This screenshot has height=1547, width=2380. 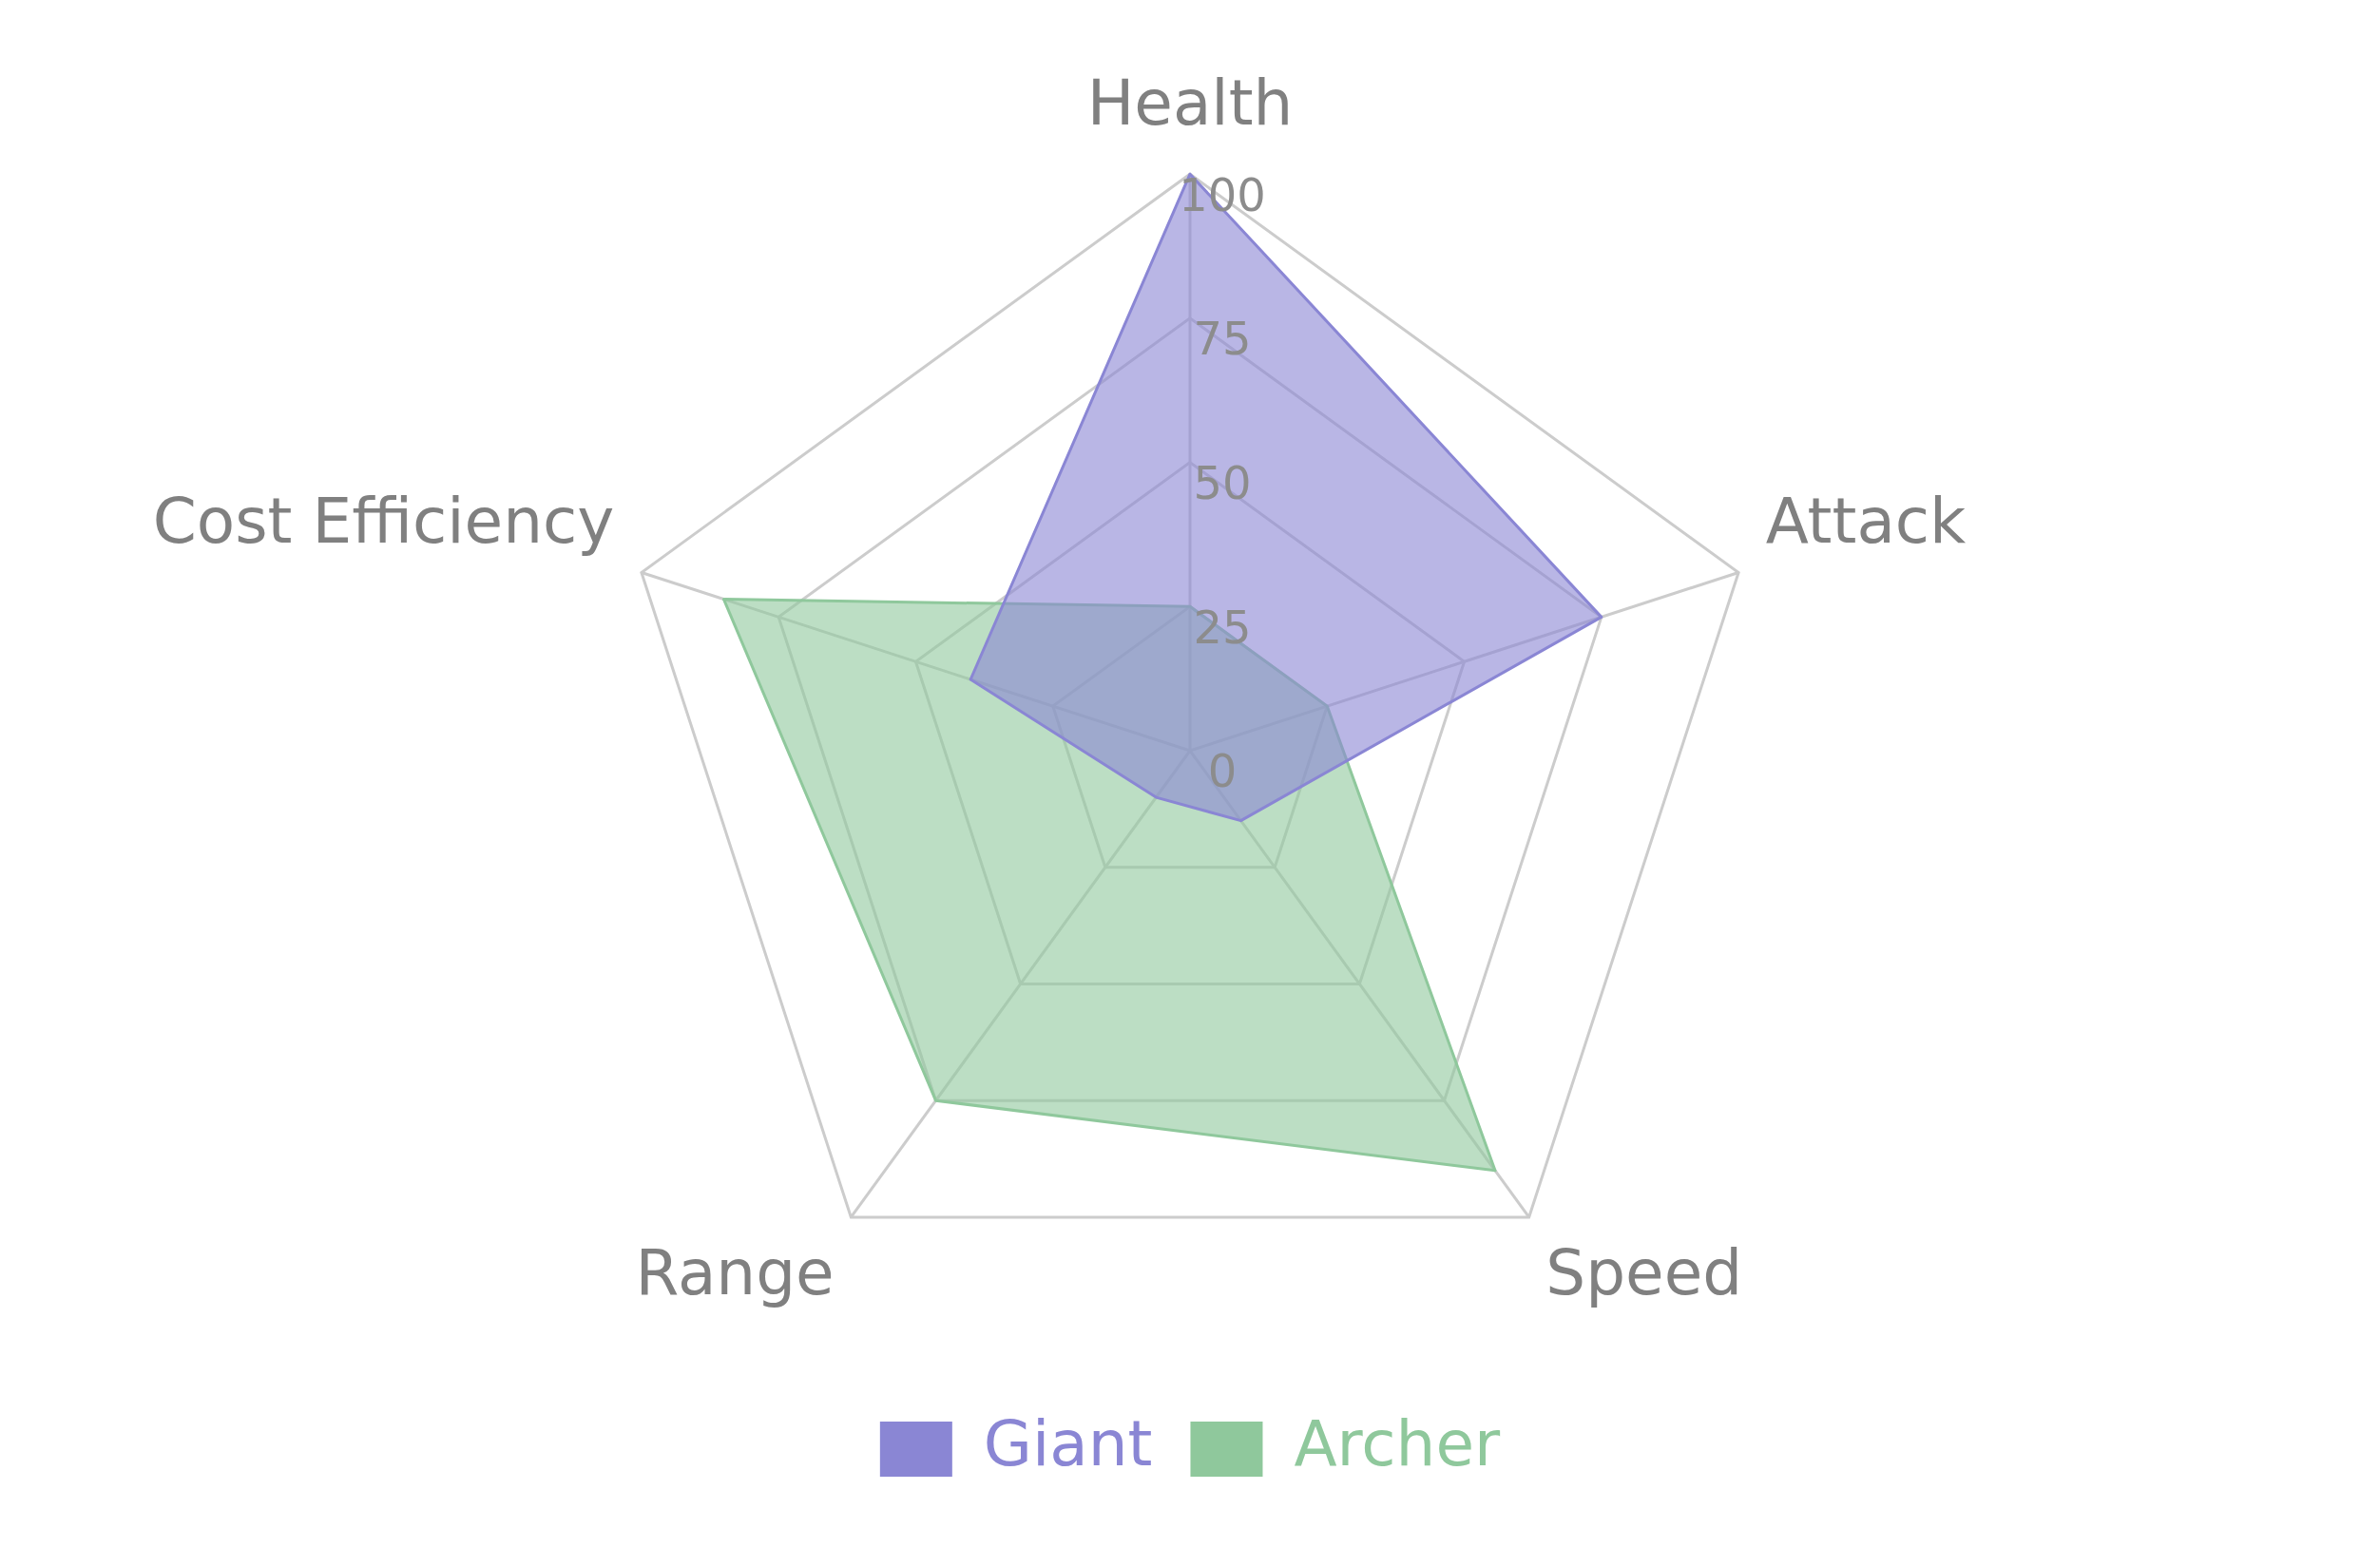 I want to click on legend-label: Giant, so click(x=1068, y=1444).